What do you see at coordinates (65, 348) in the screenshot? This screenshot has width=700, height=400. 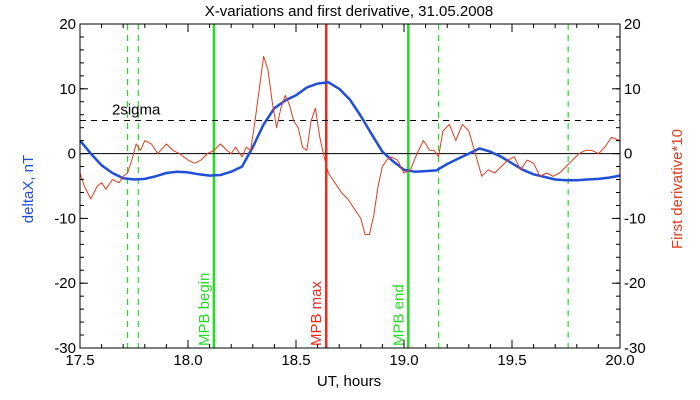 I see `y-tick-label-left: -30` at bounding box center [65, 348].